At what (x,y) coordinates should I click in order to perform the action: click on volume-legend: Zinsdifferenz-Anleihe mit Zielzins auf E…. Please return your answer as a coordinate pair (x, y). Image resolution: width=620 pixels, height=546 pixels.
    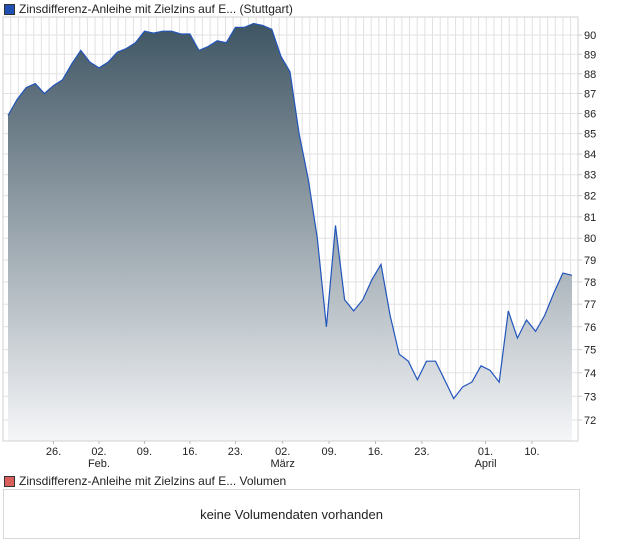
    Looking at the image, I should click on (145, 481).